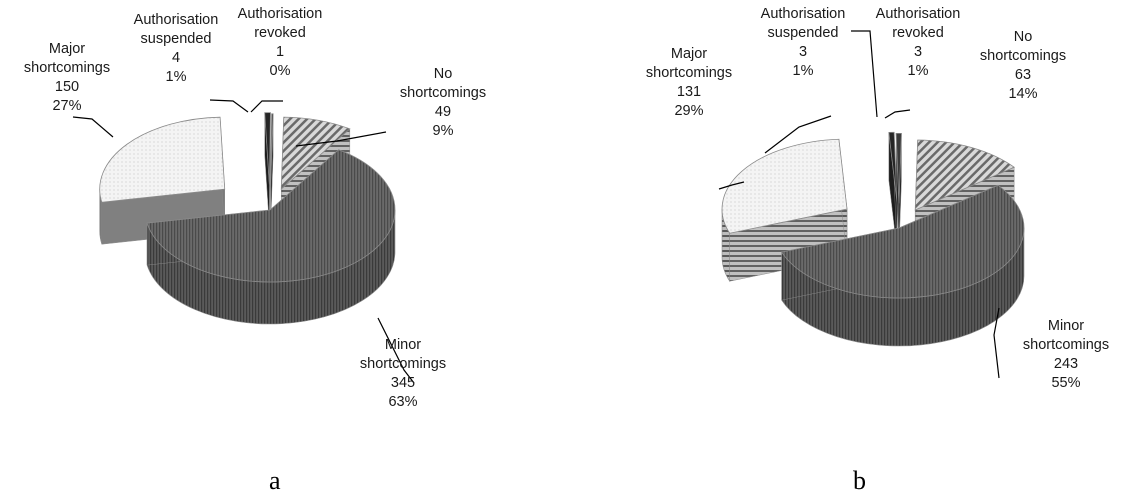 This screenshot has width=1139, height=503. What do you see at coordinates (443, 131) in the screenshot?
I see `slice-percent: 9%` at bounding box center [443, 131].